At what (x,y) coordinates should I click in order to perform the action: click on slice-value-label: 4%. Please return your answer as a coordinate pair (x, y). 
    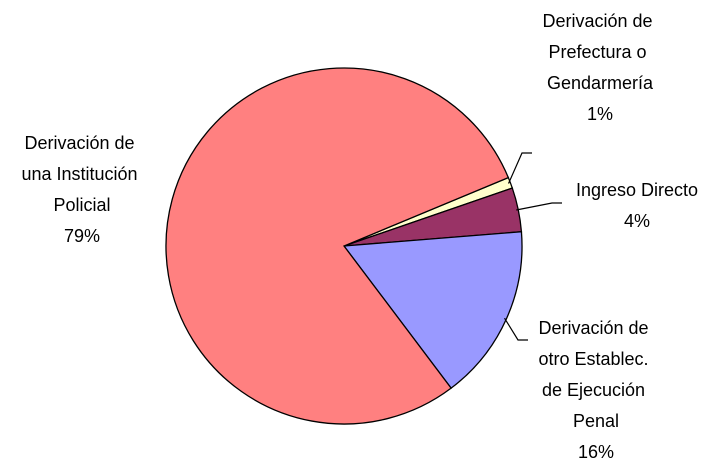
    Looking at the image, I should click on (637, 221).